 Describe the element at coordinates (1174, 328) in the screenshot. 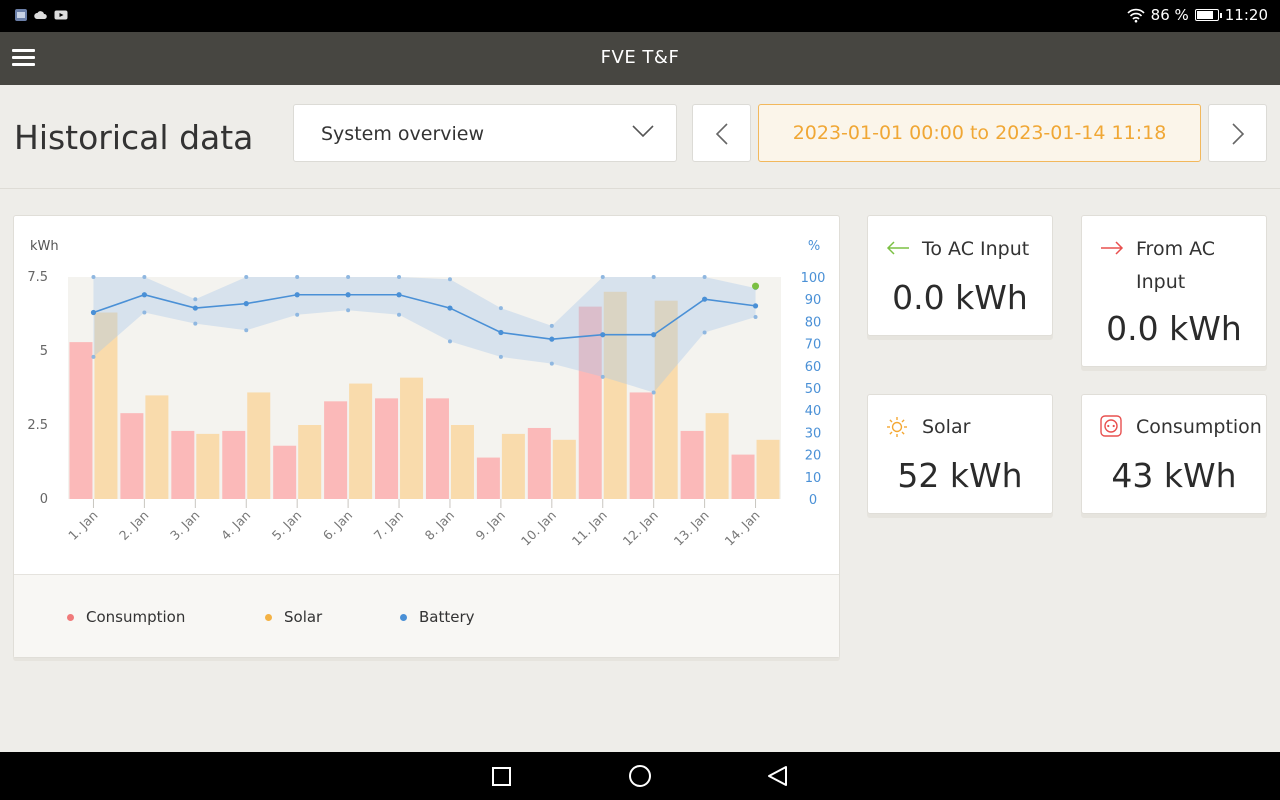

I see `from-ac-input-value: 0.0 kWh` at that location.